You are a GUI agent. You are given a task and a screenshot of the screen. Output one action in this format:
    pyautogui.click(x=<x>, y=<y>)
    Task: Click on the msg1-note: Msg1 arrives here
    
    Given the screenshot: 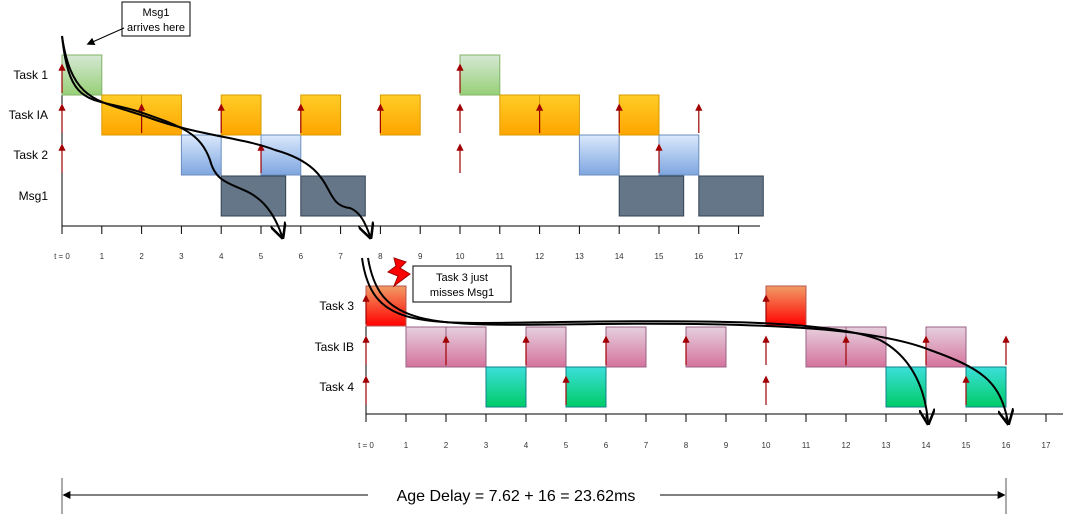 What is the action you would take?
    pyautogui.click(x=138, y=23)
    